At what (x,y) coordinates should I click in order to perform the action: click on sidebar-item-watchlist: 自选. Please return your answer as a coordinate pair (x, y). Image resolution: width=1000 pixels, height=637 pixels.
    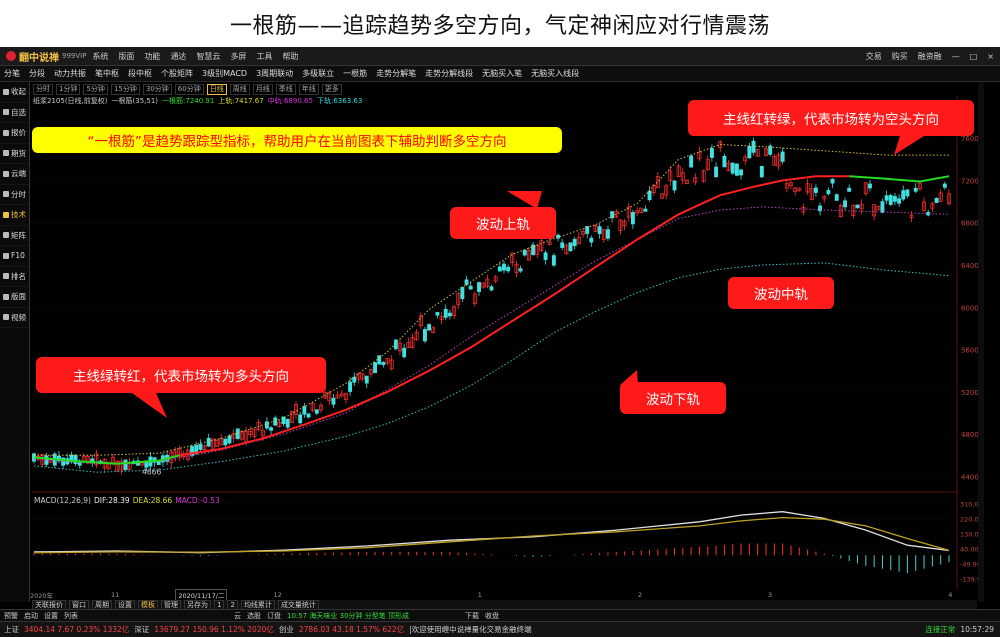
    Looking at the image, I should click on (14, 113).